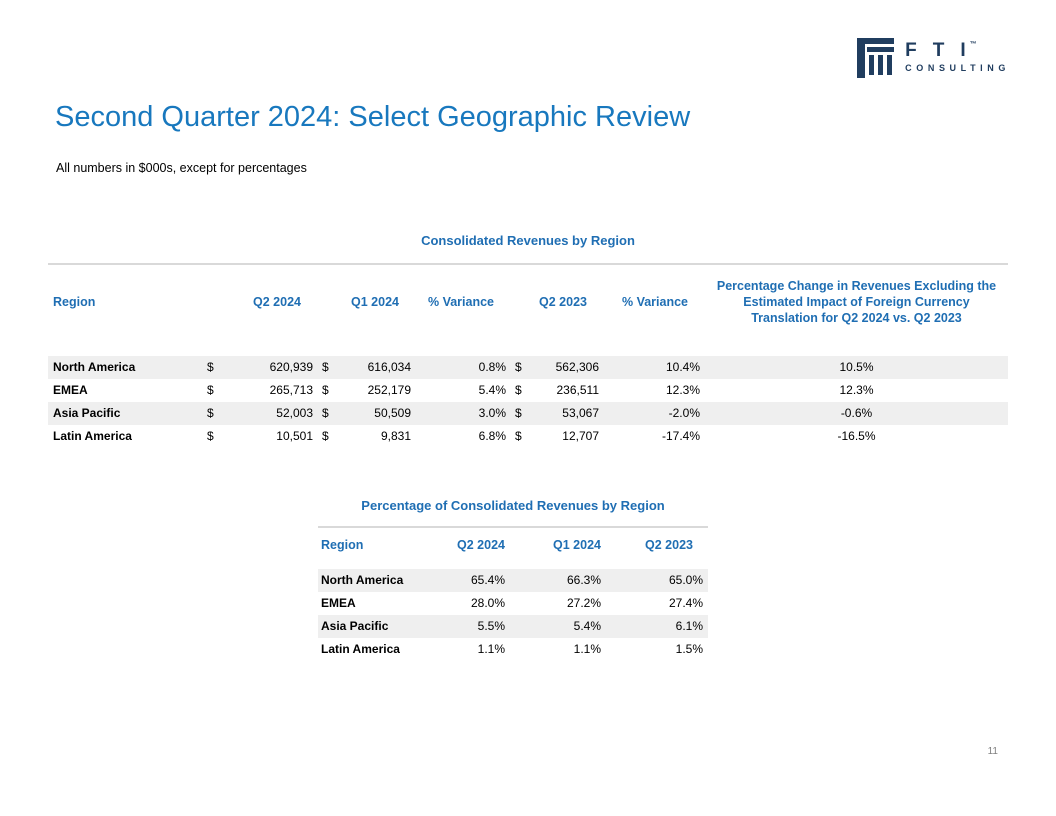 This screenshot has width=1056, height=816. Describe the element at coordinates (492, 413) in the screenshot. I see `variance-q2-q1-value: 3.0%` at that location.